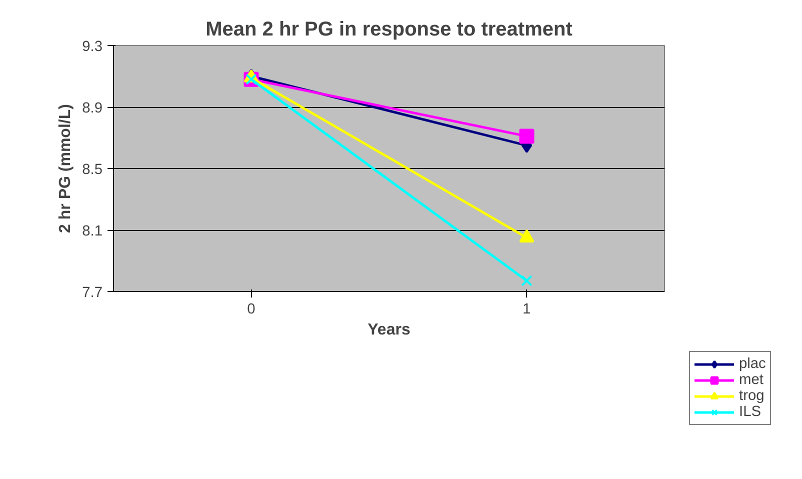 The width and height of the screenshot is (802, 479). Describe the element at coordinates (92, 293) in the screenshot. I see `y-tick-label: 7.7` at that location.